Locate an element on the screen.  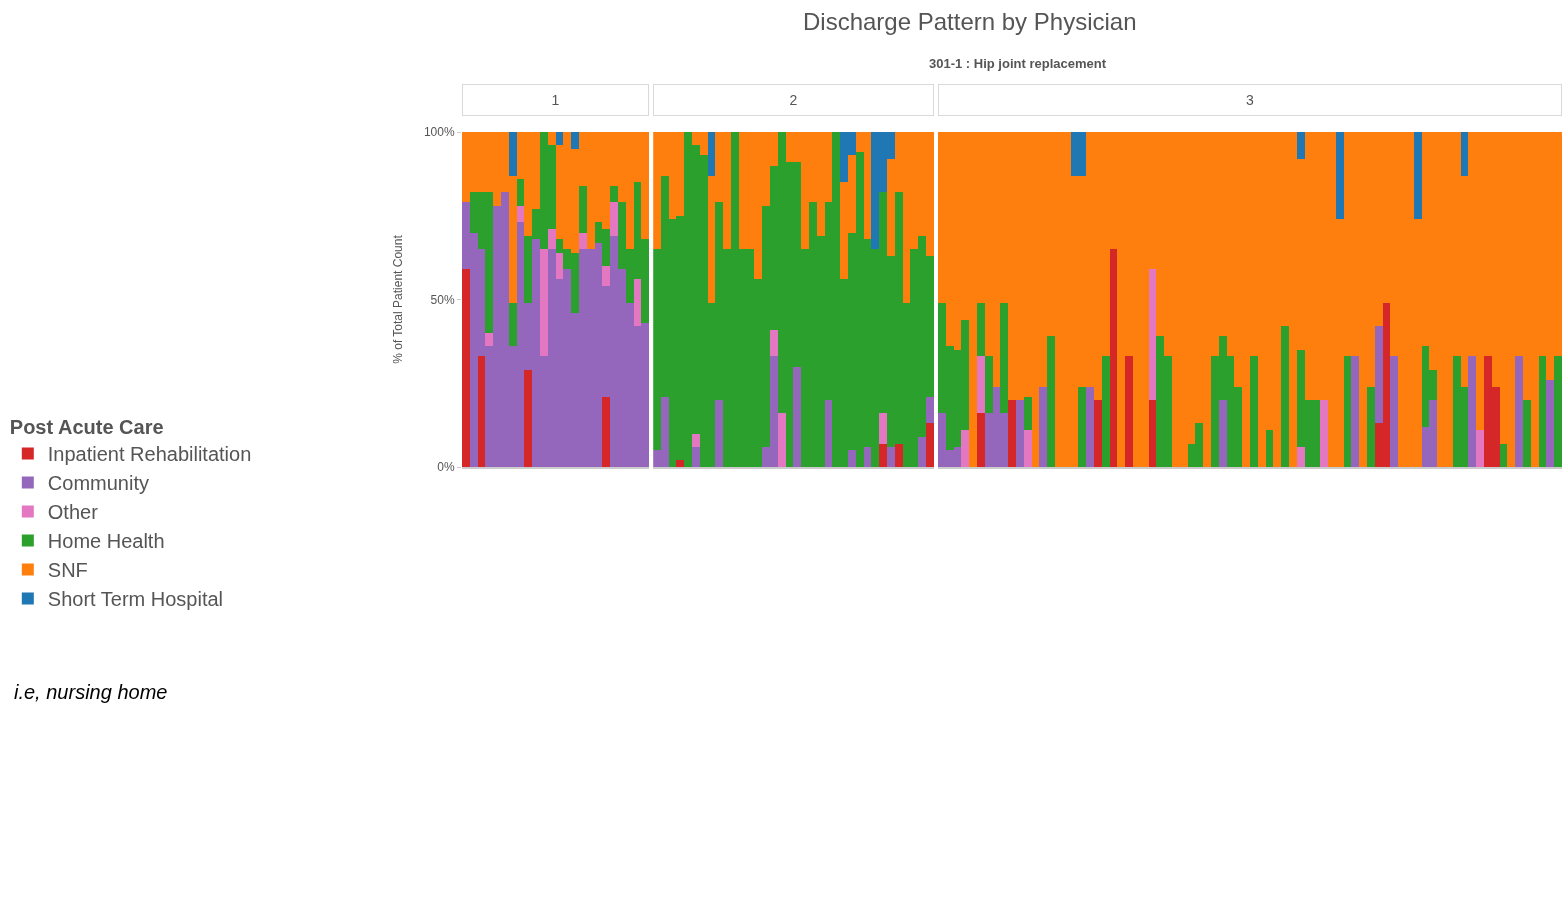
y-tick-label: 50% is located at coordinates (442, 299).